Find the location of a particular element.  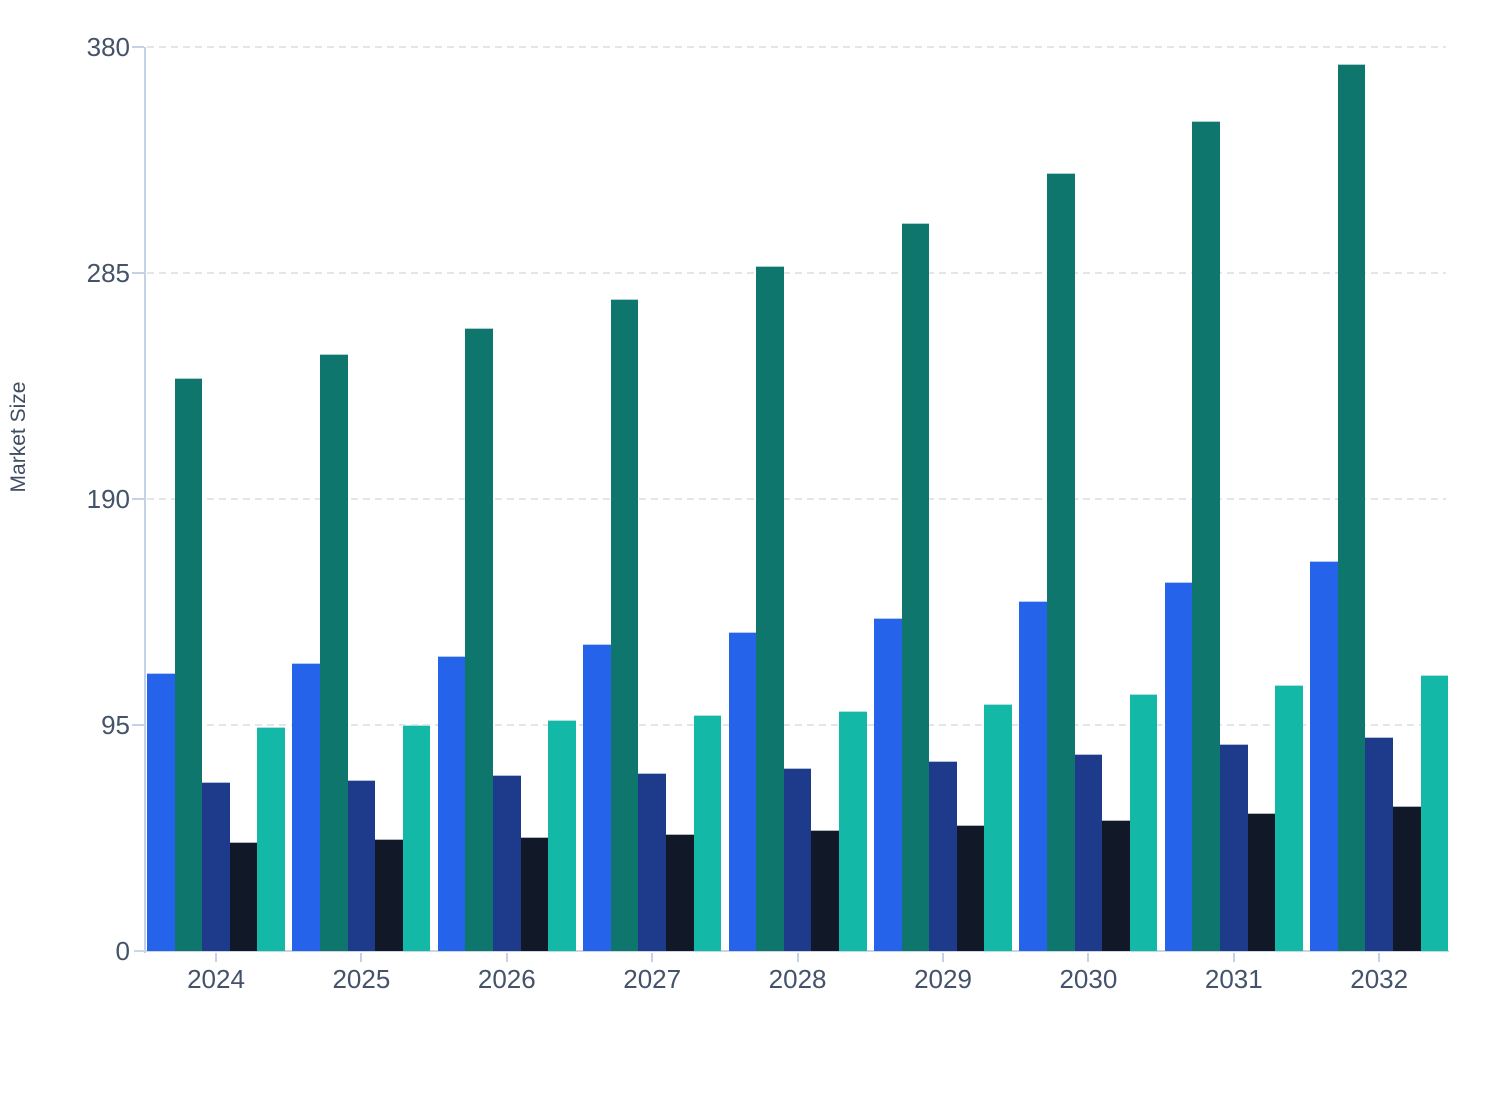

x-tick-label: 2027 is located at coordinates (652, 979).